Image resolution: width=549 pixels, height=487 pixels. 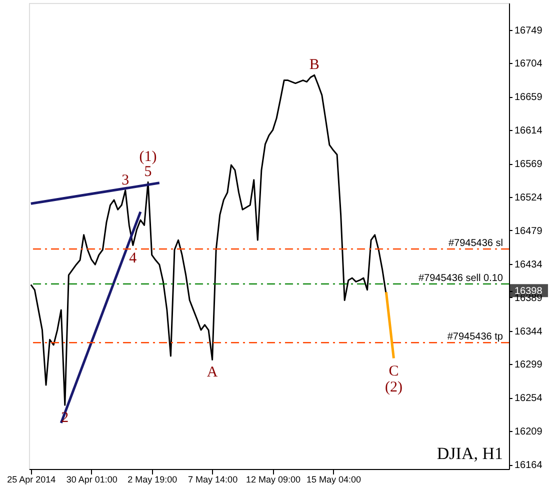 I want to click on ref-line-label: #7945436 sell 0.10, so click(x=461, y=278).